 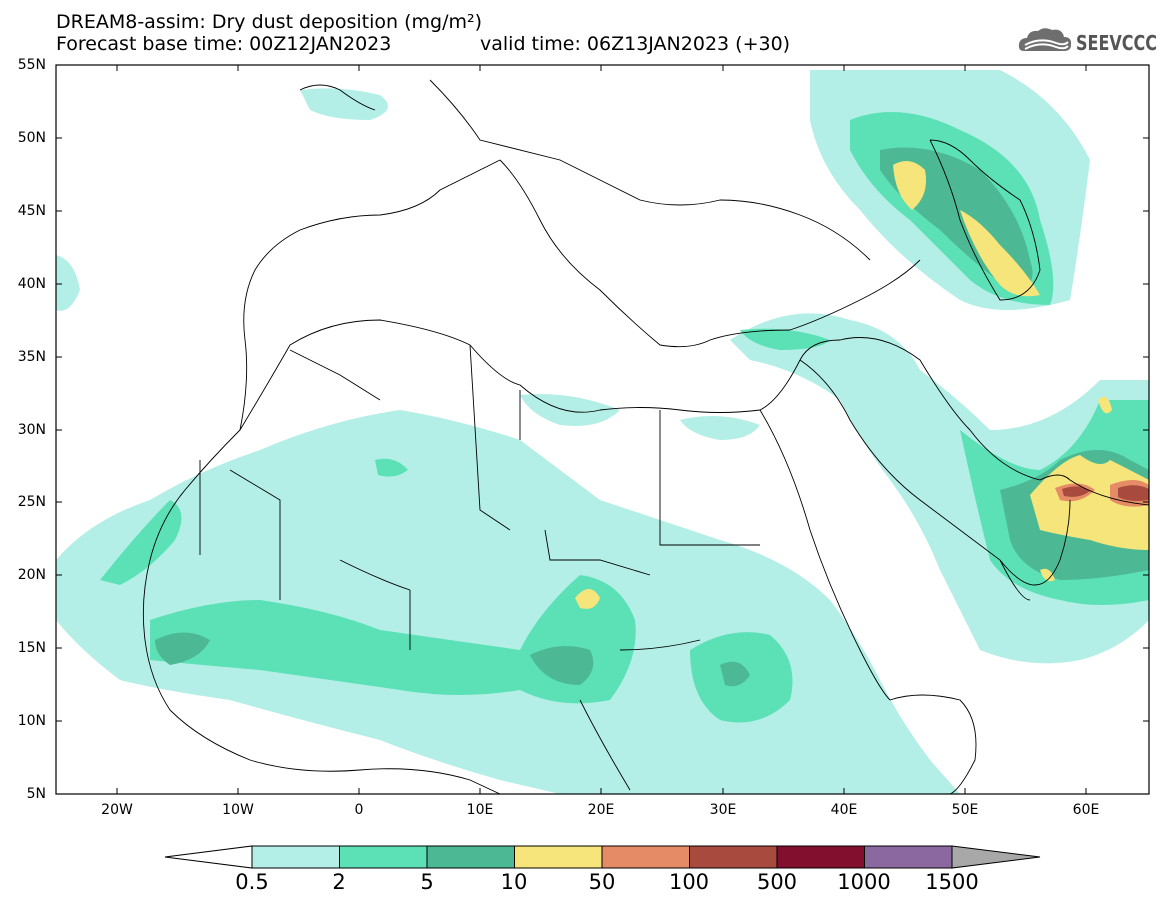 I want to click on cloud-icon, so click(x=1045, y=39).